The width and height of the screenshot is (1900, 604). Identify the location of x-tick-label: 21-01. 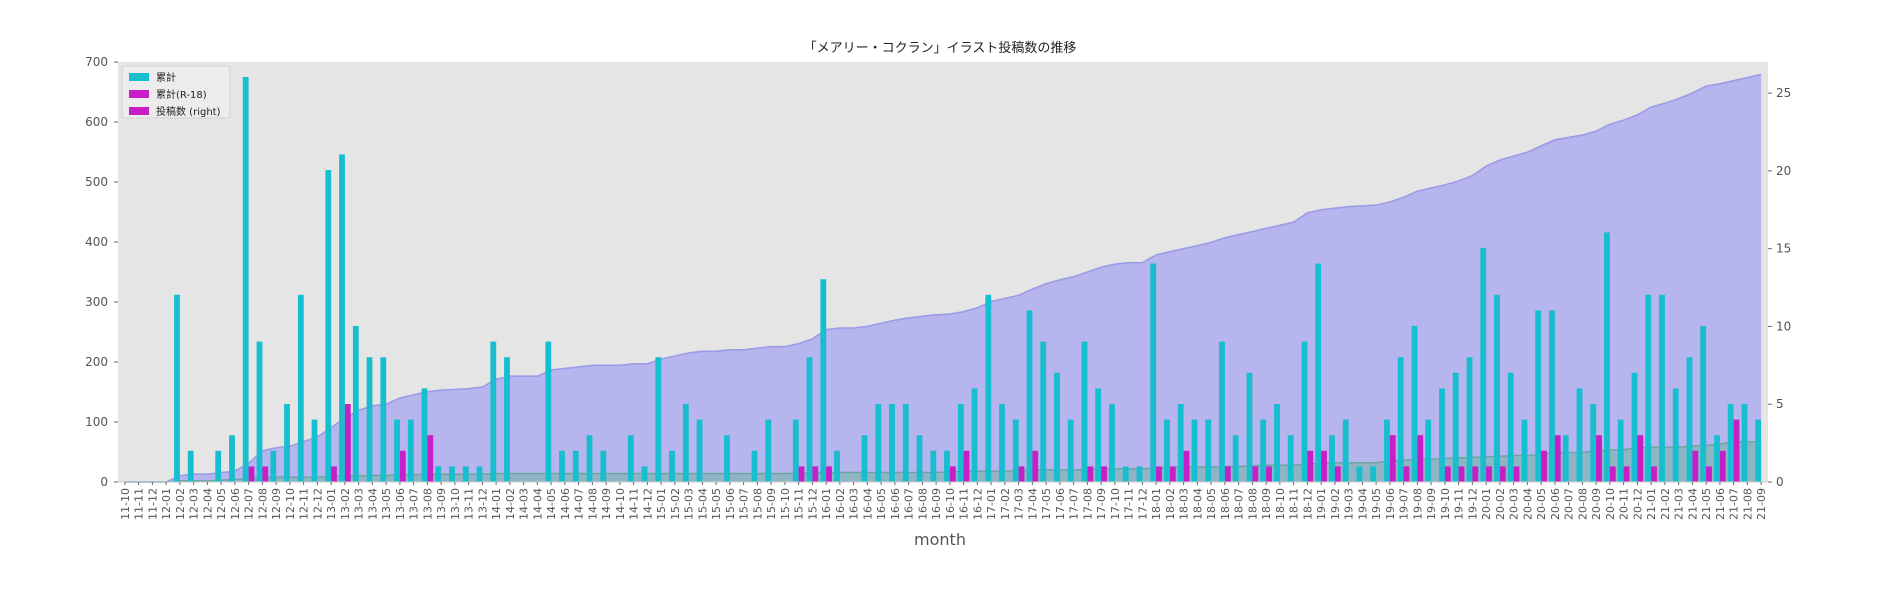
(1651, 504).